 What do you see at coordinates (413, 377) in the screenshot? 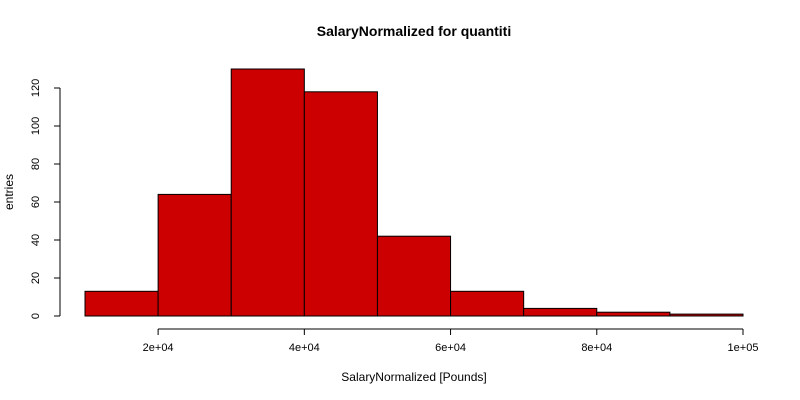
I see `x-axis-label: SalaryNormalized [Pounds]` at bounding box center [413, 377].